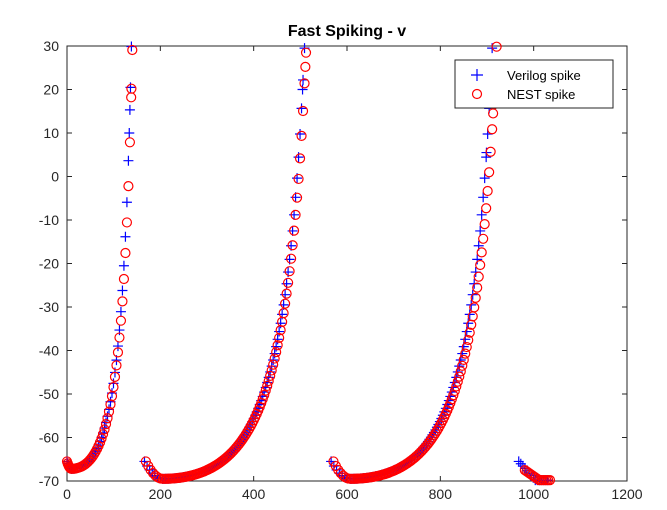 Image resolution: width=667 pixels, height=510 pixels. What do you see at coordinates (347, 494) in the screenshot?
I see `x-tick-label: 600` at bounding box center [347, 494].